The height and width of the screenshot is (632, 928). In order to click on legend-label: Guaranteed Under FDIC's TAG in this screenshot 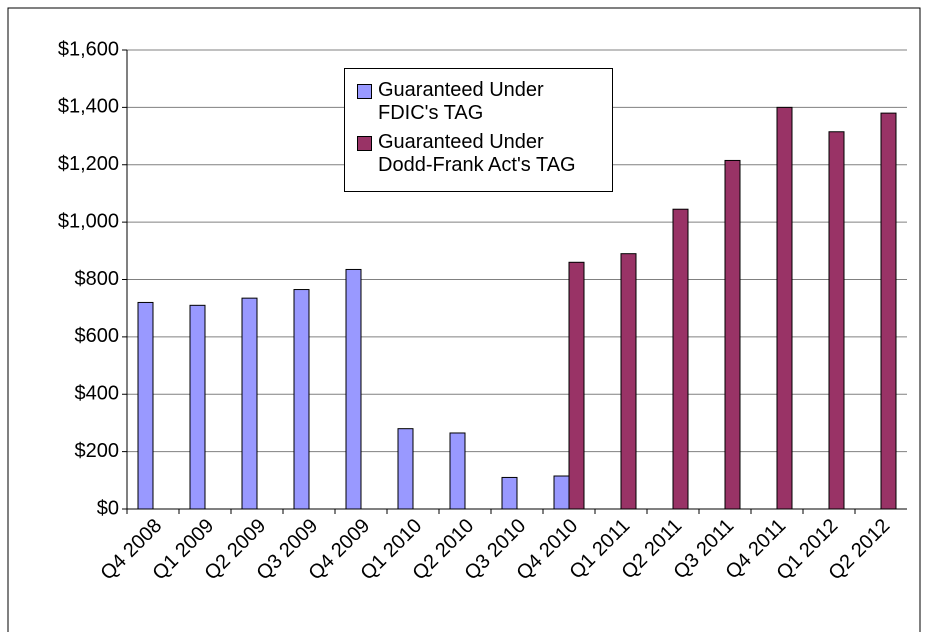, I will do `click(461, 101)`.